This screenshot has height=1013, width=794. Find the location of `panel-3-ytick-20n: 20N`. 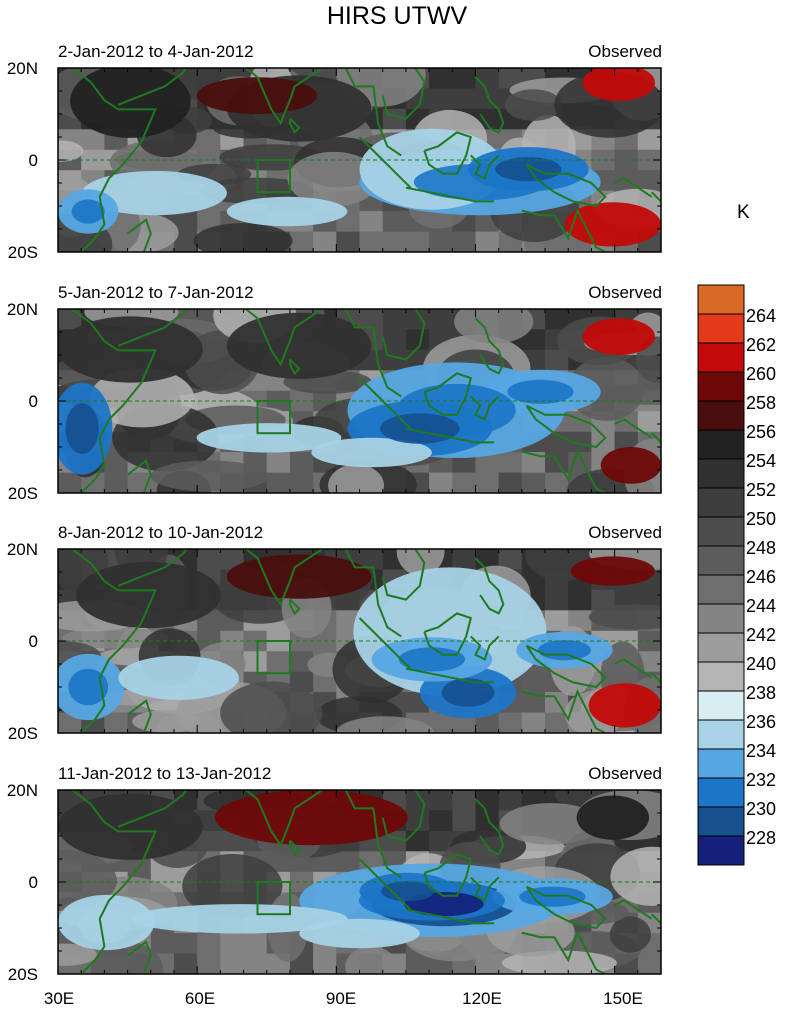

panel-3-ytick-20n: 20N is located at coordinates (22, 549).